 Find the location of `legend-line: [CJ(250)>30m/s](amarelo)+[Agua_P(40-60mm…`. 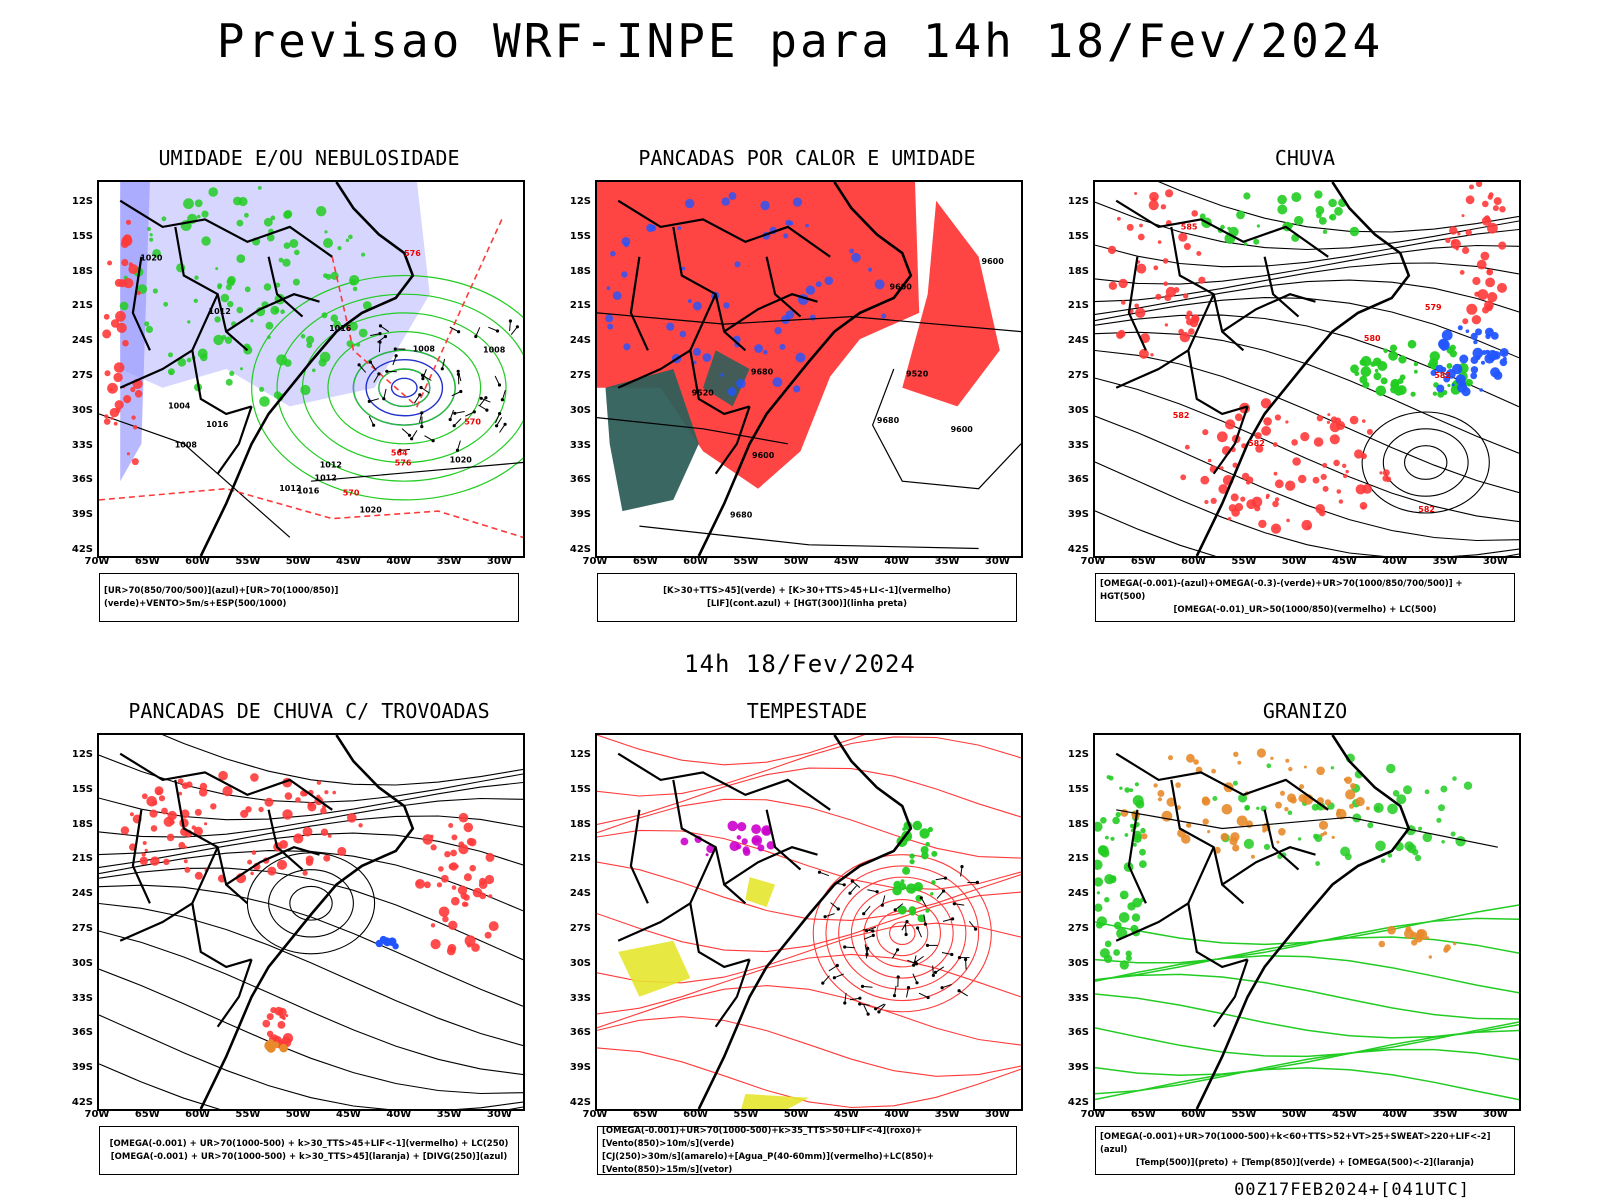

legend-line: [CJ(250)>30m/s](amarelo)+[Agua_P(40-60mm… is located at coordinates (768, 1163).